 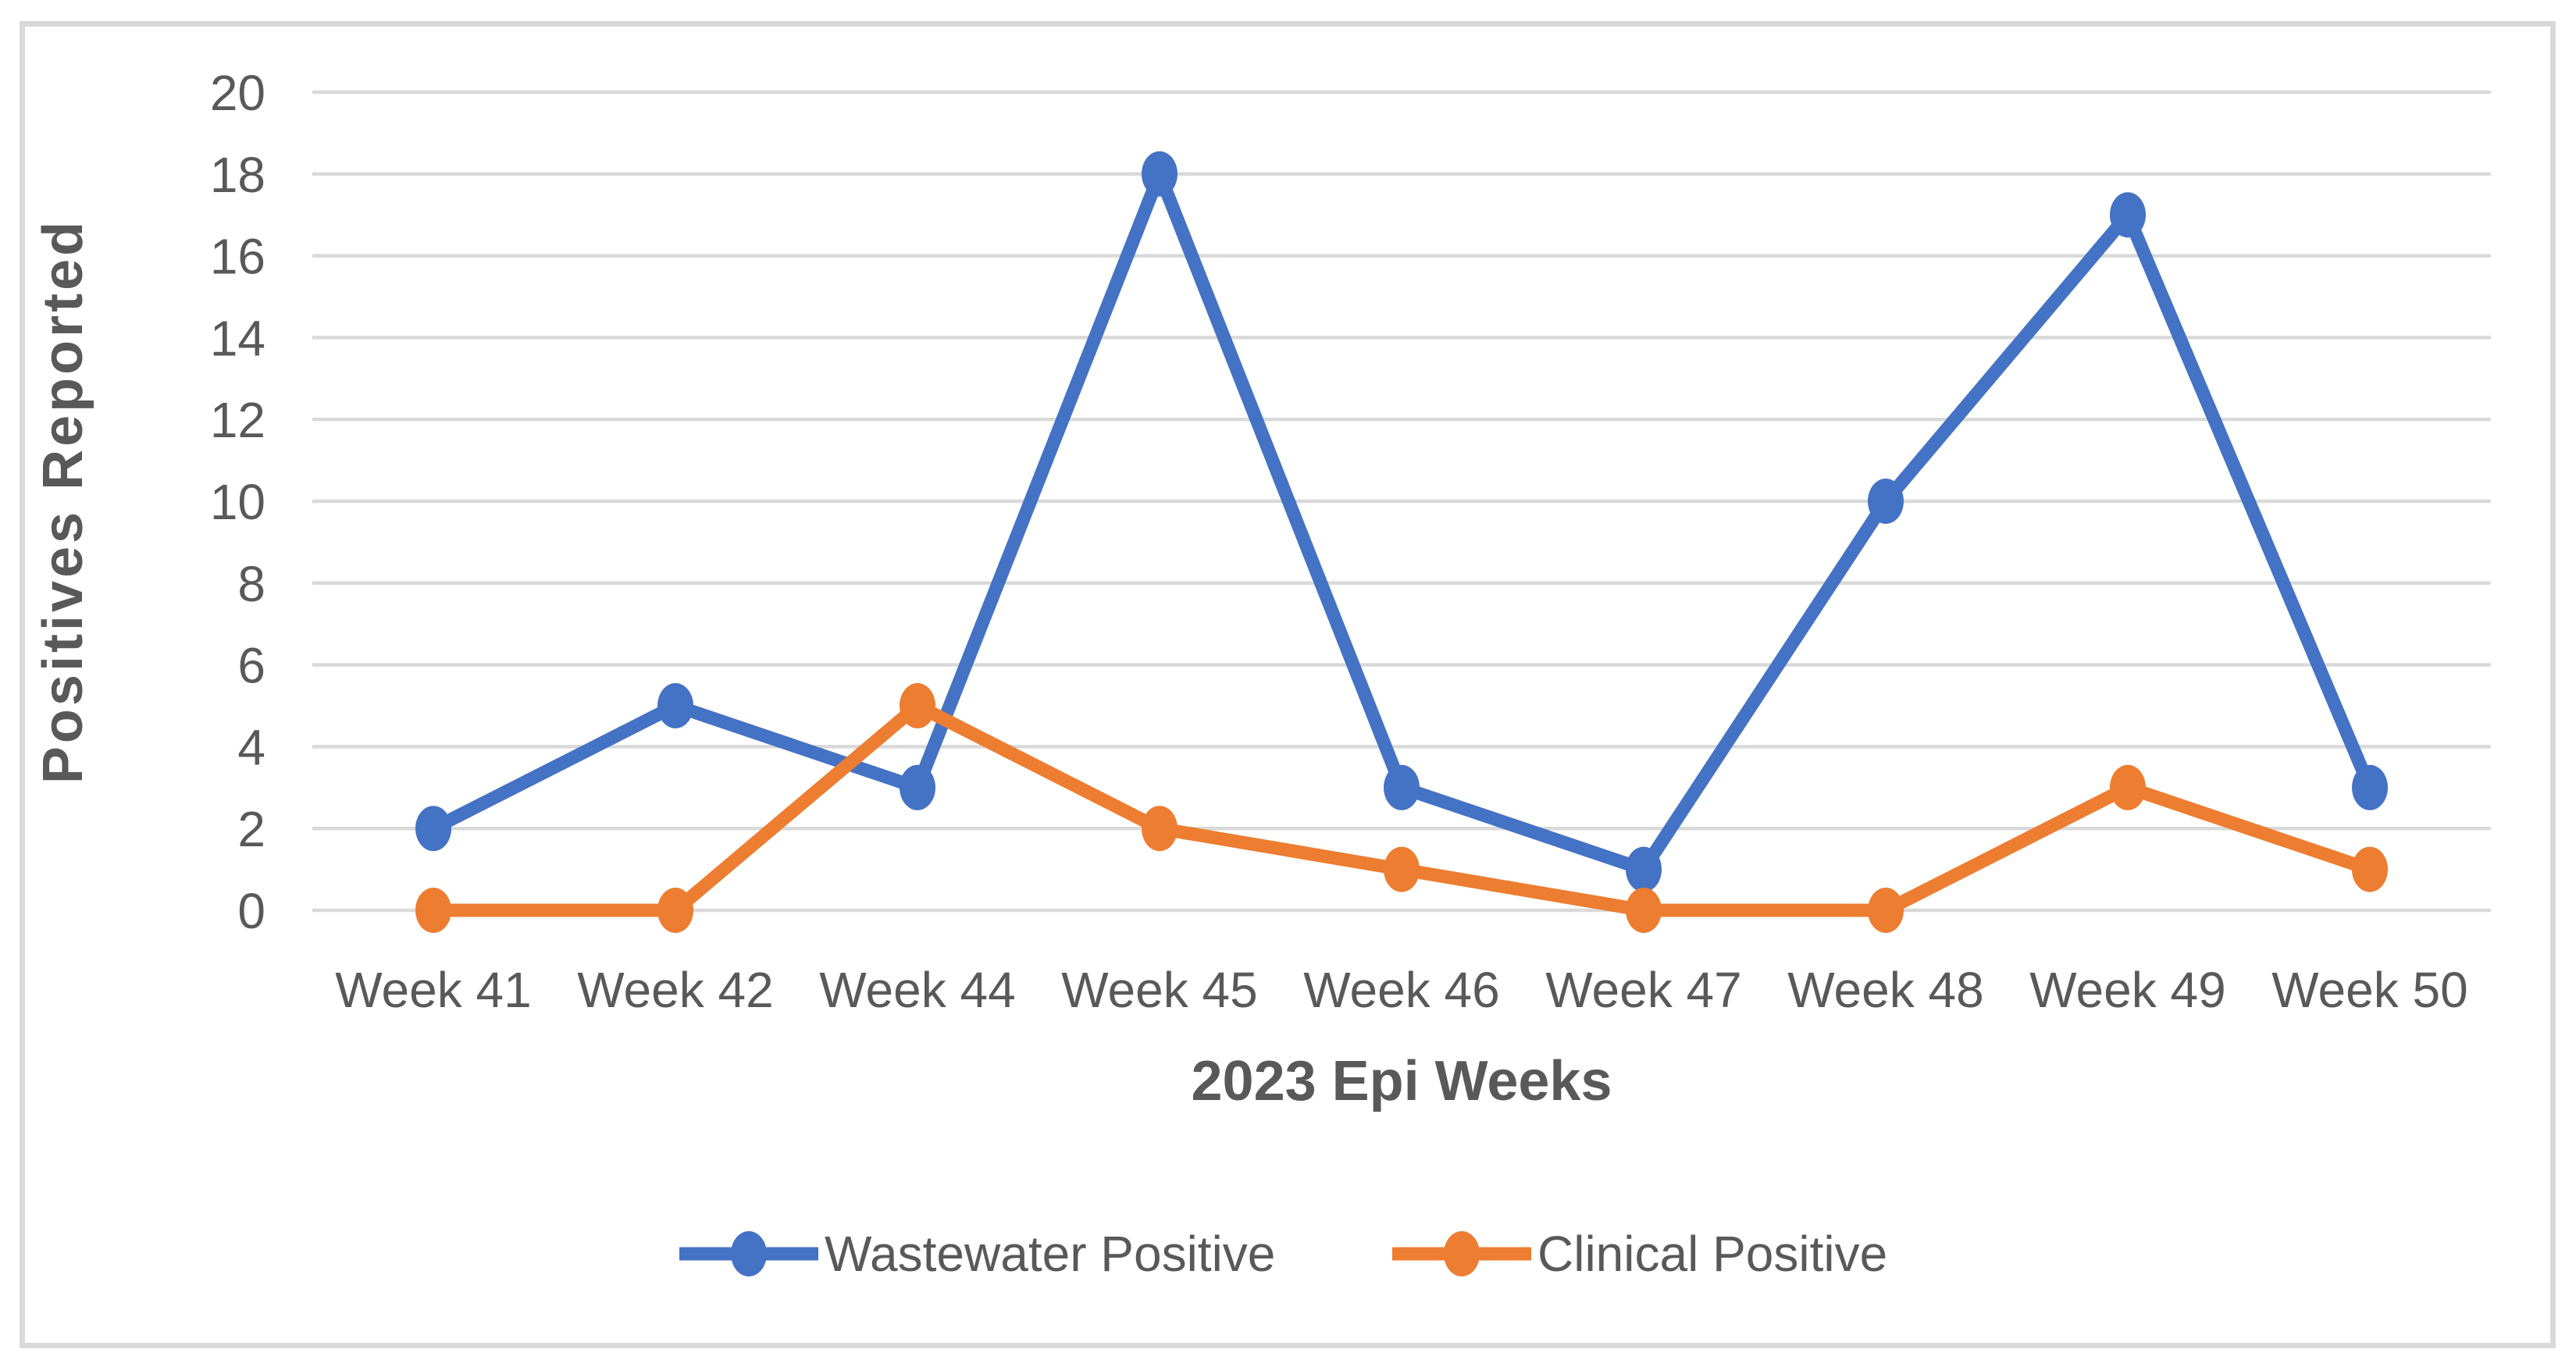 I want to click on legend-label: Wastewater Positive, so click(x=1050, y=1254).